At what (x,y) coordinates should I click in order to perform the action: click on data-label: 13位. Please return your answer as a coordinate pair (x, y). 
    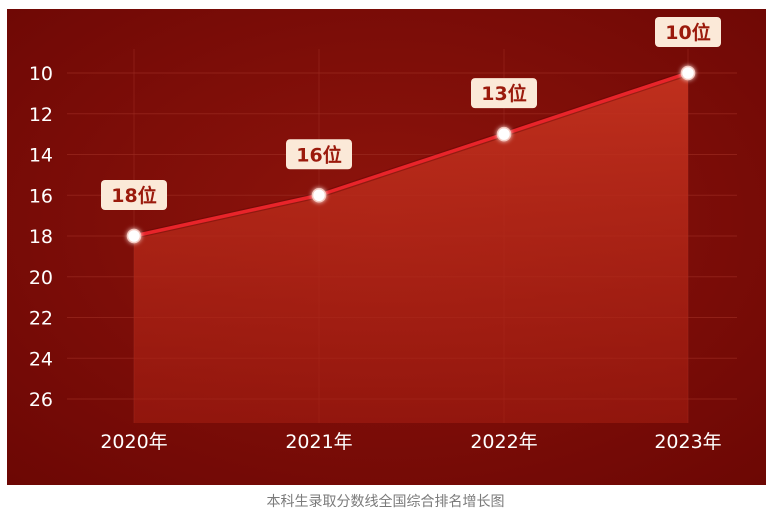
    Looking at the image, I should click on (504, 93).